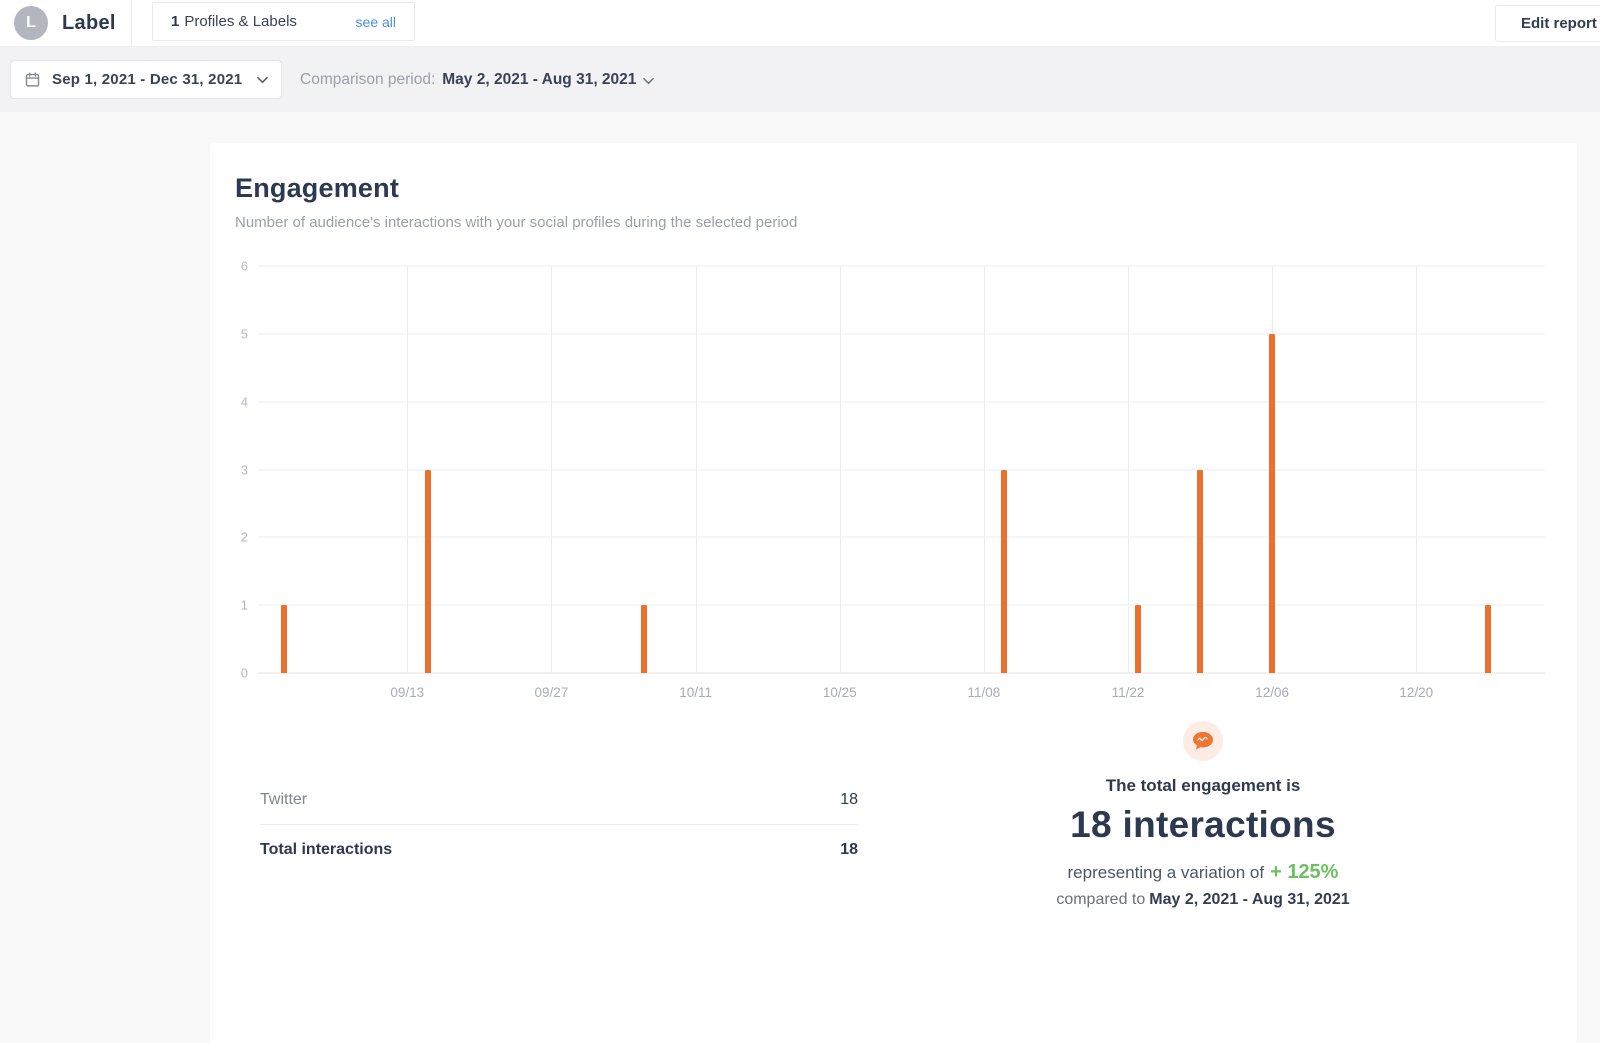 The width and height of the screenshot is (1600, 1043). What do you see at coordinates (244, 469) in the screenshot?
I see `y-tick-label: 3` at bounding box center [244, 469].